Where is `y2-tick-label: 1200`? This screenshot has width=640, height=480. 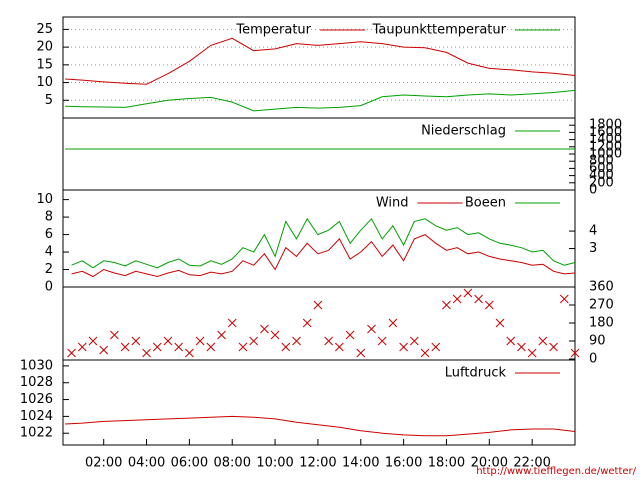 y2-tick-label: 1200 is located at coordinates (605, 146).